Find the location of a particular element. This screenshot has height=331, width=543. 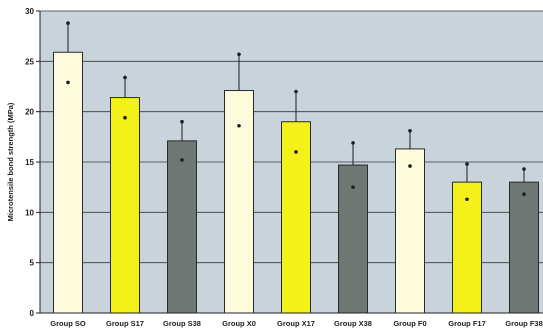

y-tick-label: 0 is located at coordinates (32, 313).